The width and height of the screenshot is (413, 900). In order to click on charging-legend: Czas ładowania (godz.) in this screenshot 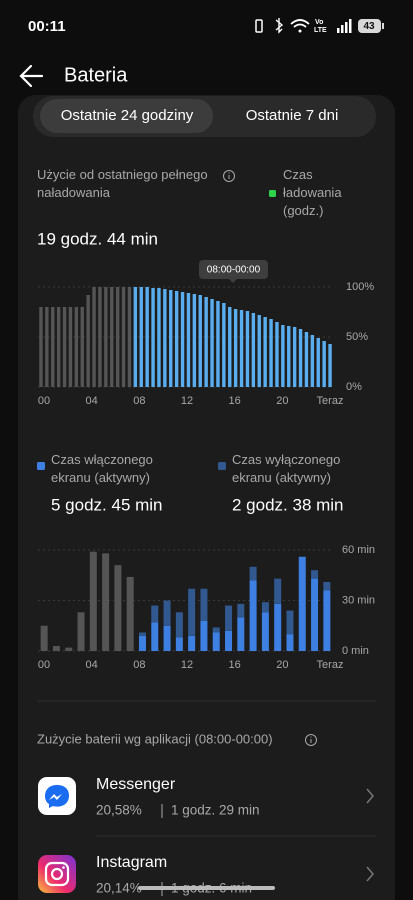, I will do `click(314, 192)`.